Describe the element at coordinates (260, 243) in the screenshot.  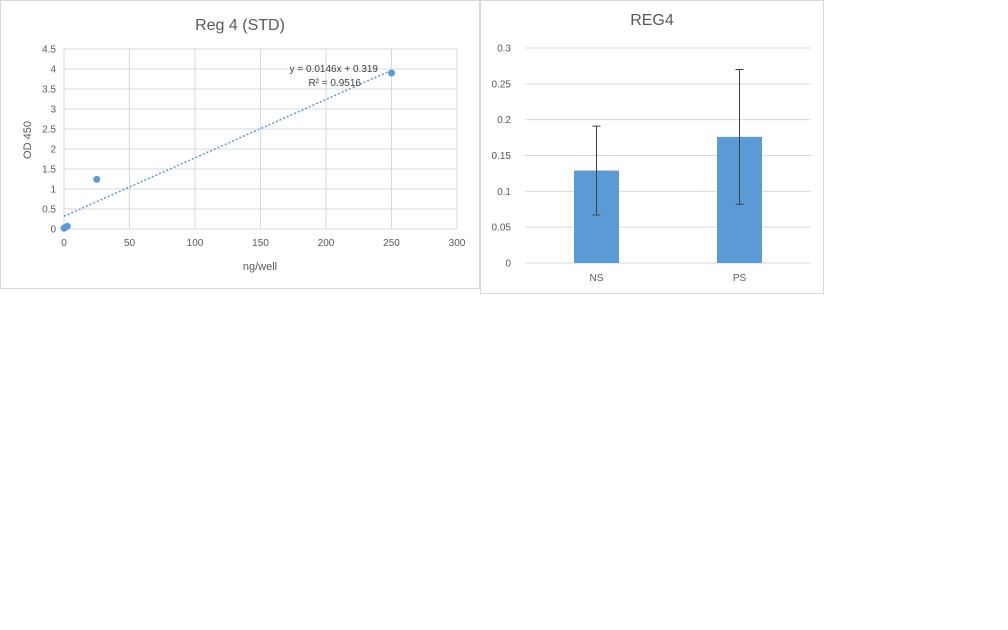
I see `x-tick-label: 150` at that location.